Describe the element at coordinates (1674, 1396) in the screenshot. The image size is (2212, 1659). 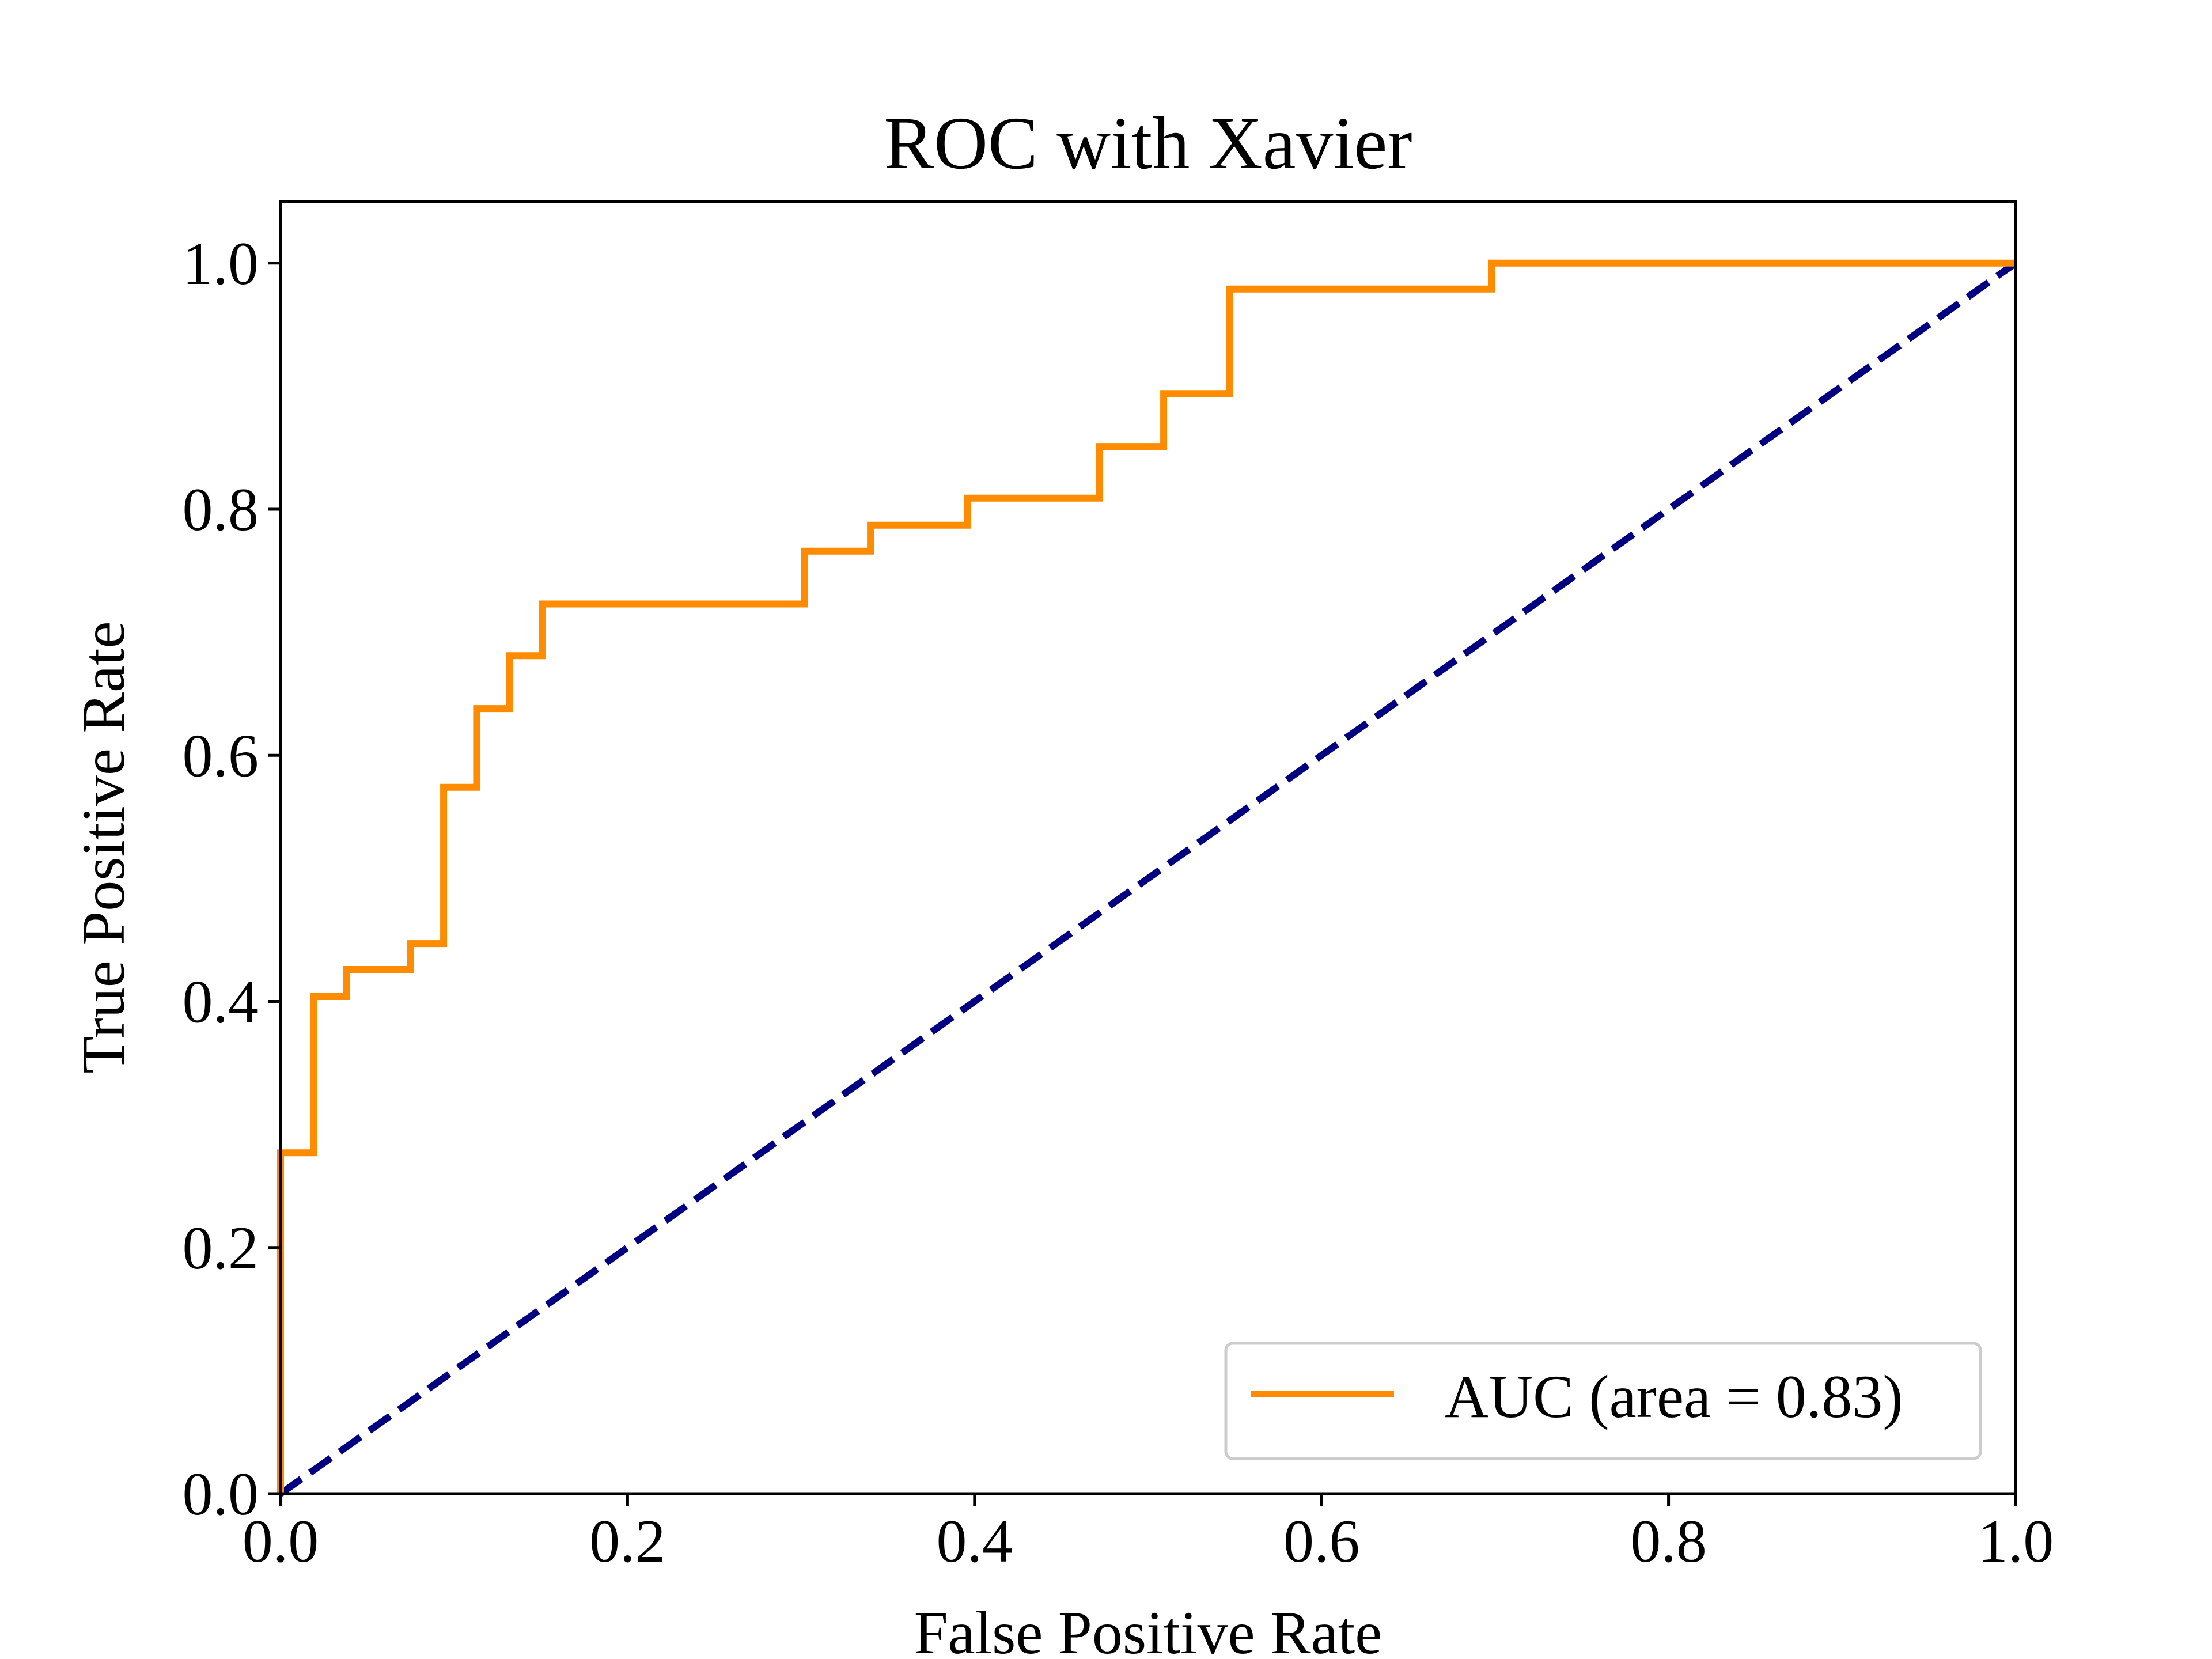
I see `legend-entry-label: AUC (area = 0.83)` at that location.